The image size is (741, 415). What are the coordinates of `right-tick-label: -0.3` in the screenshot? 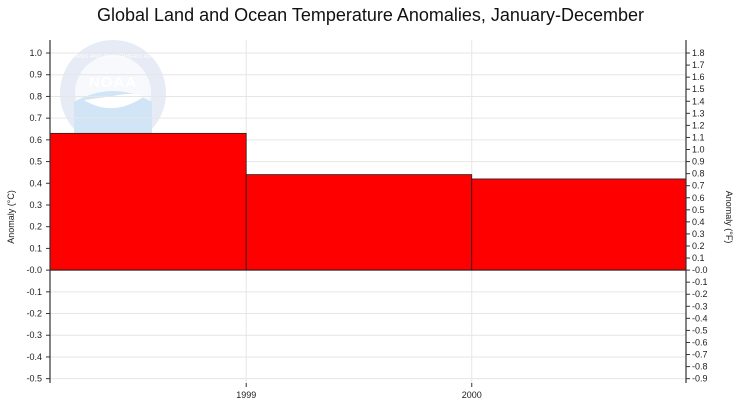 It's located at (700, 306).